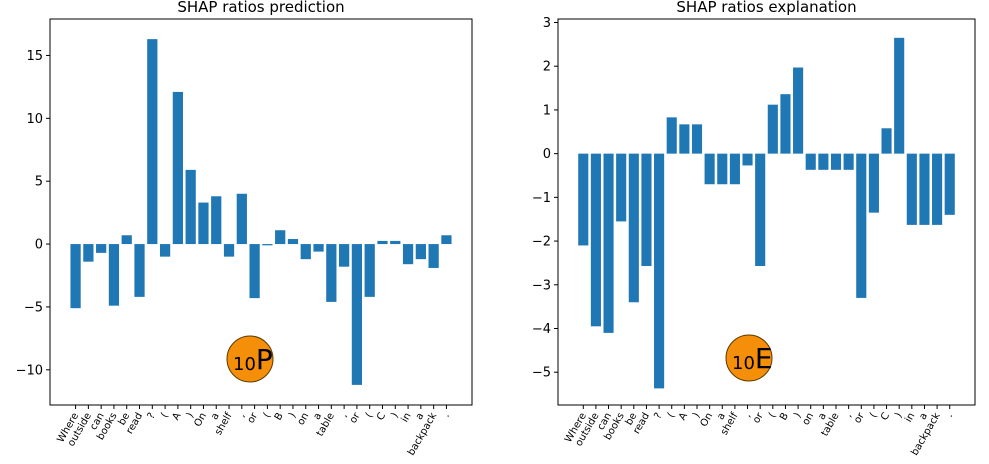 The height and width of the screenshot is (464, 989). Describe the element at coordinates (381, 417) in the screenshot. I see `x-tick-label: C` at that location.